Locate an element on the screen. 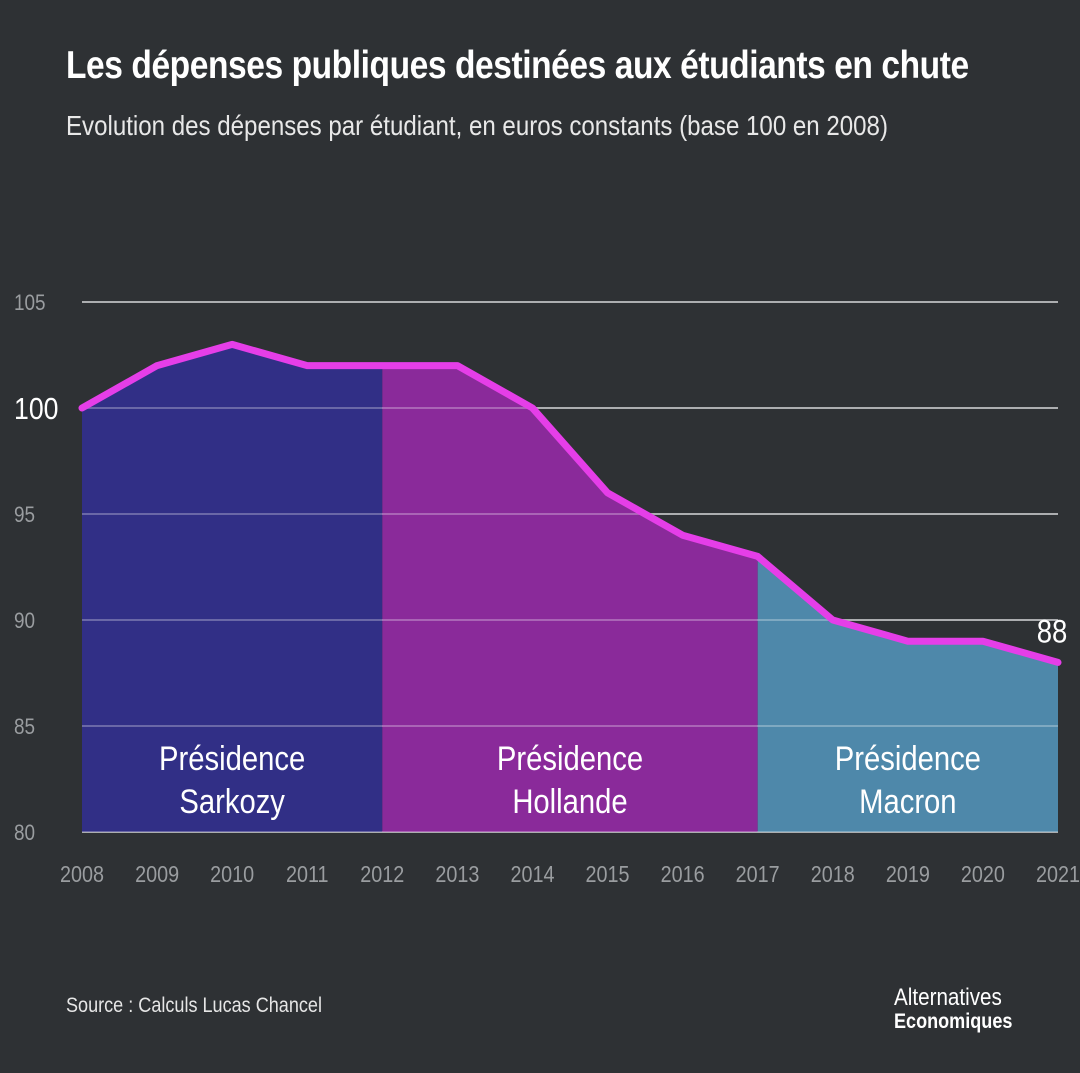 The image size is (1080, 1073). y-axis-ticks: 80 85 90 95 100 105 is located at coordinates (36, 568).